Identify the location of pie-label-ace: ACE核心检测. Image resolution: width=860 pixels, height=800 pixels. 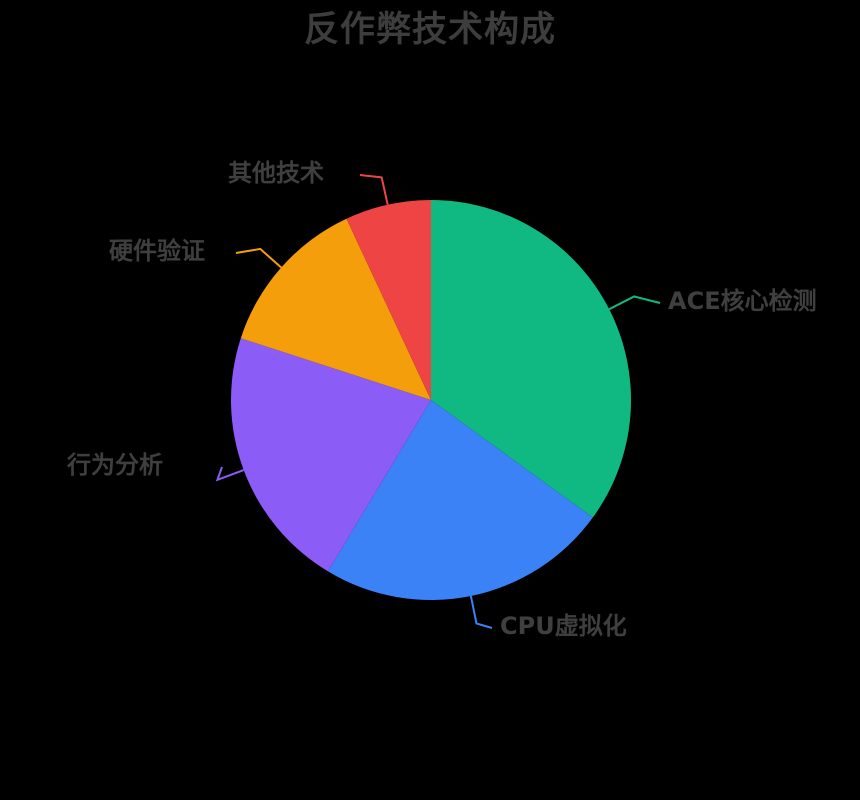
(742, 301).